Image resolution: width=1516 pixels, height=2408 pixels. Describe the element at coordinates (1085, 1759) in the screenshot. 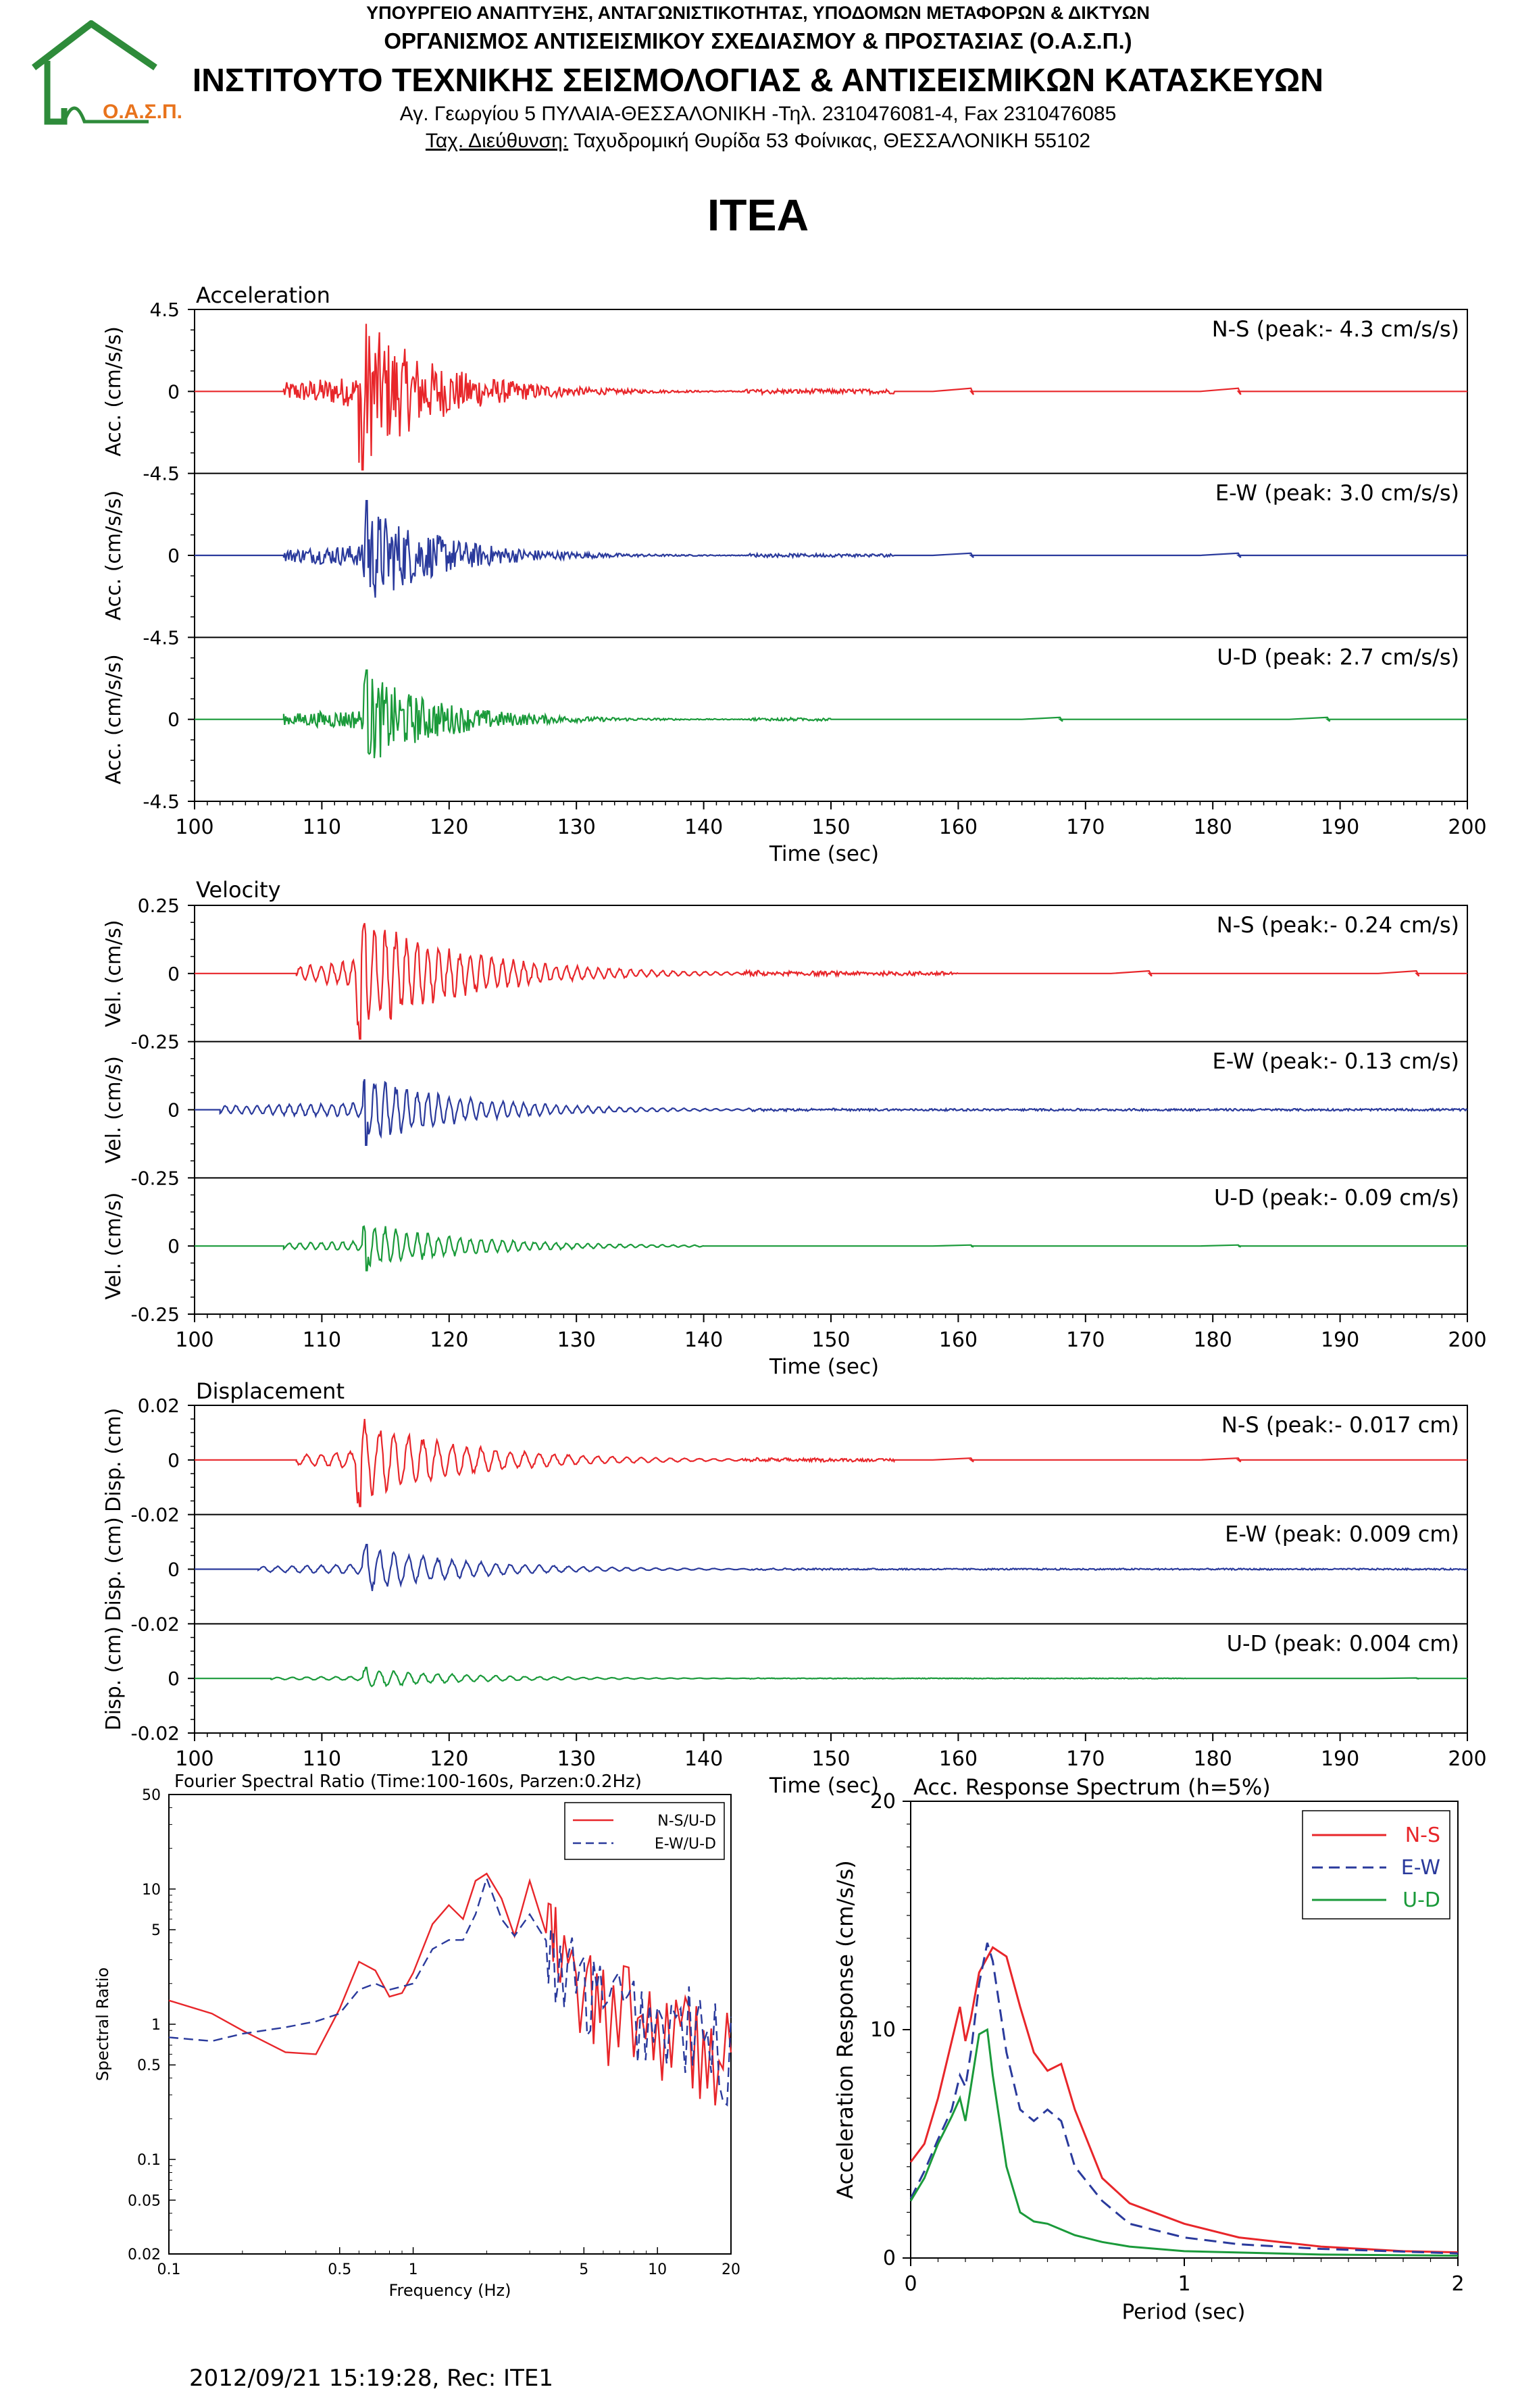

I see `x-tick-label: 170` at that location.